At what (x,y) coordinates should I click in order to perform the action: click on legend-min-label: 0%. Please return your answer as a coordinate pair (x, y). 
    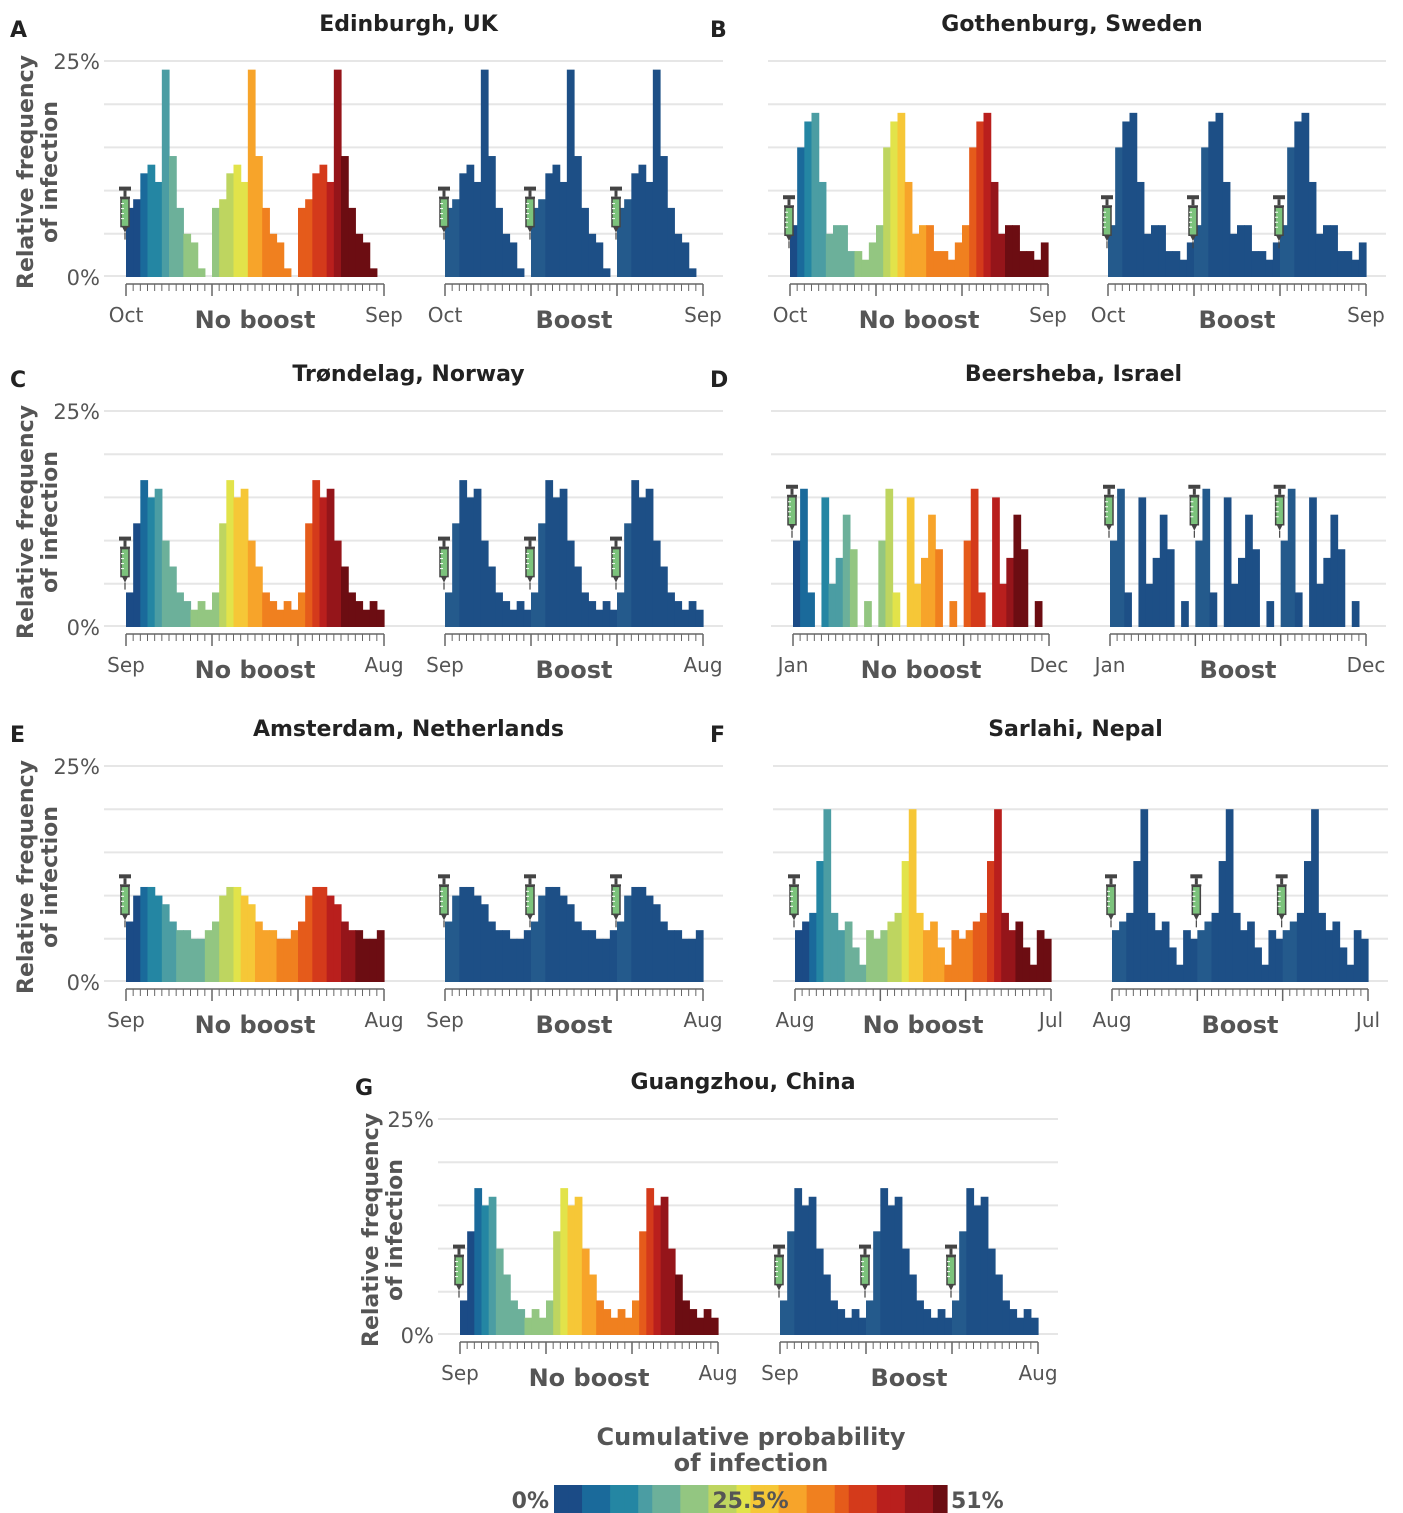
    Looking at the image, I should click on (530, 1501).